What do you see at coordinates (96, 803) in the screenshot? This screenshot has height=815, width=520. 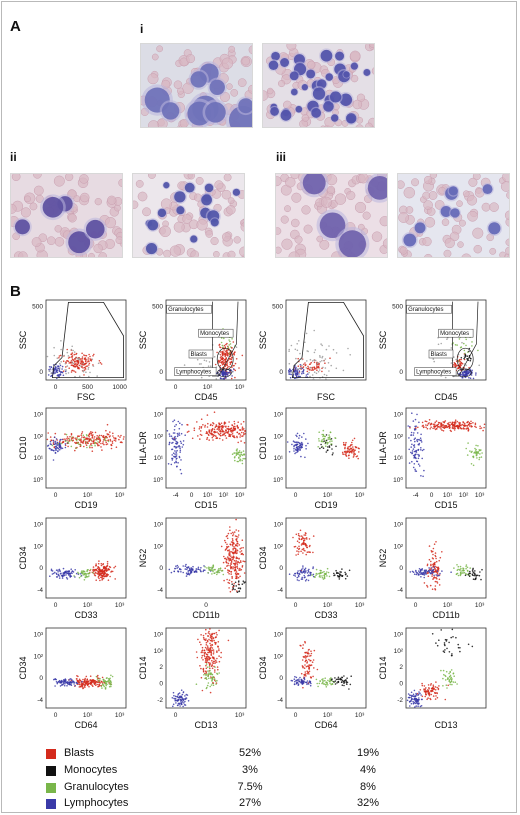 I see `legend-label: Lymphocytes` at bounding box center [96, 803].